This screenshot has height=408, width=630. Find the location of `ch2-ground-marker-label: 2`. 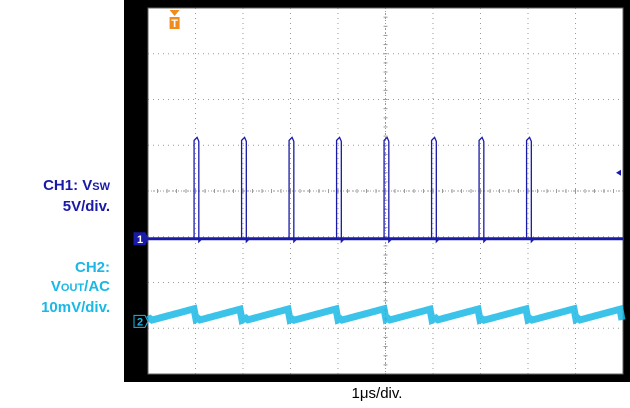

ch2-ground-marker-label: 2 is located at coordinates (140, 322).